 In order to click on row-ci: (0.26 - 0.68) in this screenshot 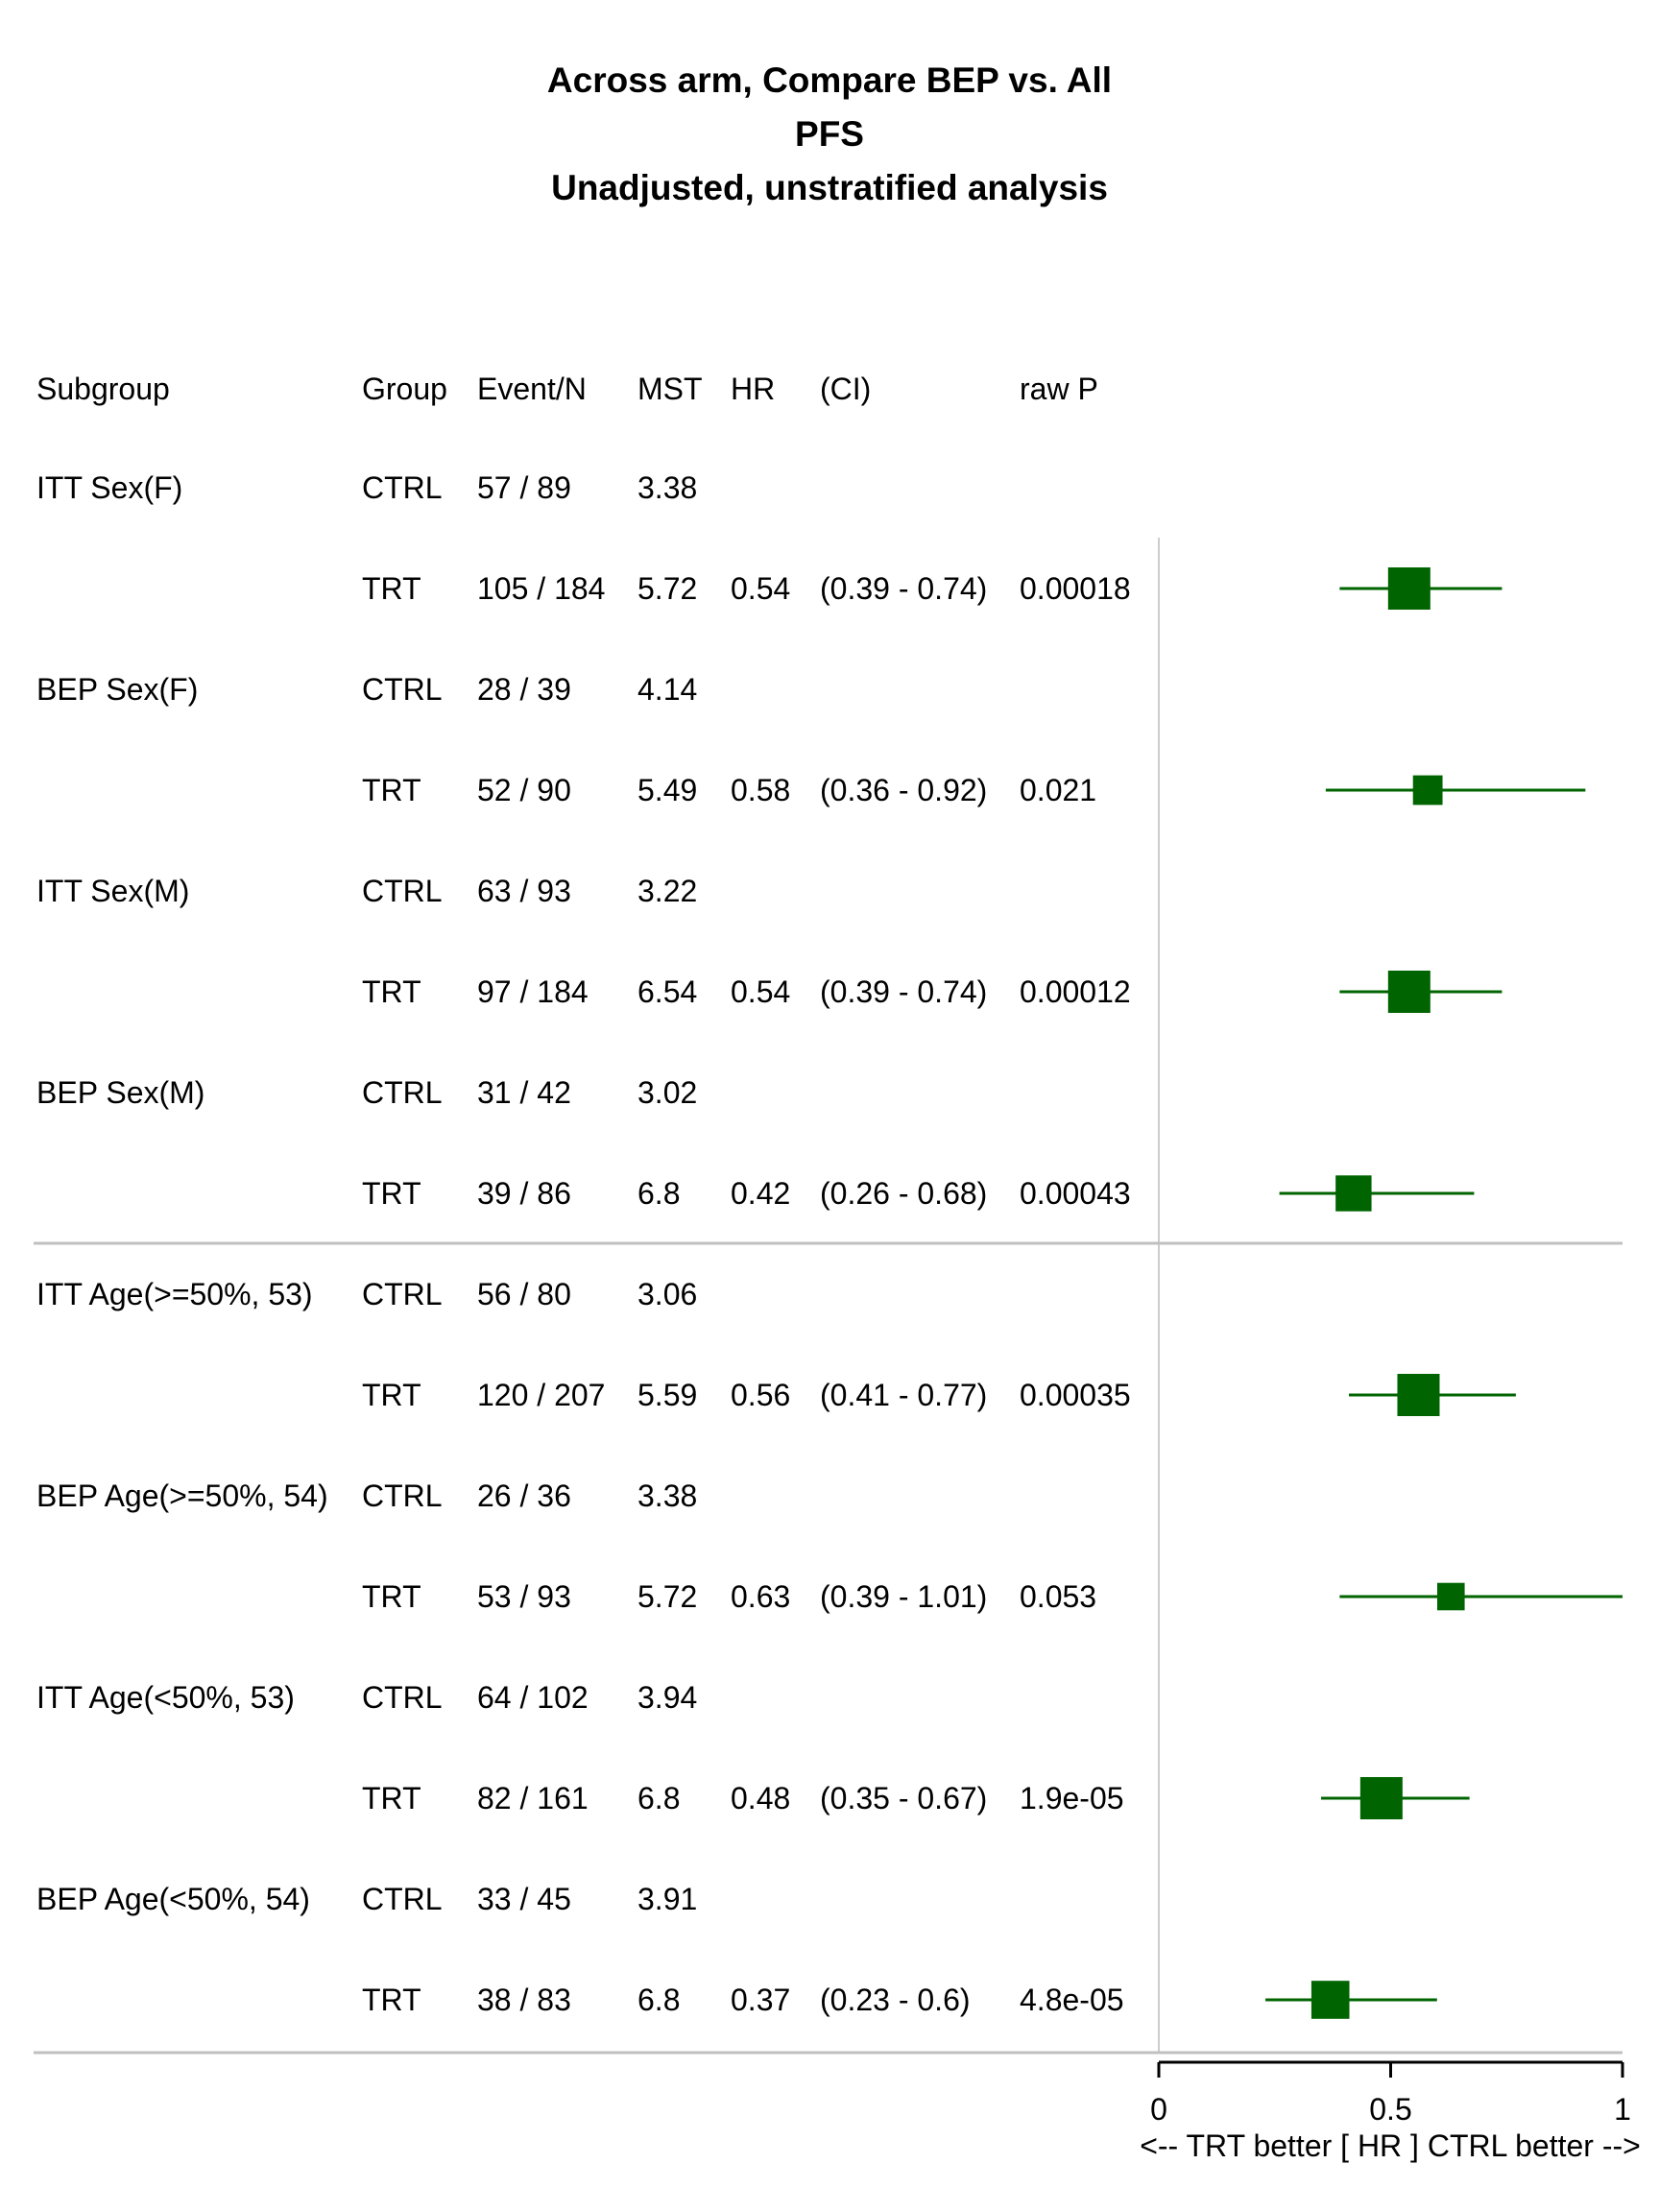, I will do `click(904, 1193)`.